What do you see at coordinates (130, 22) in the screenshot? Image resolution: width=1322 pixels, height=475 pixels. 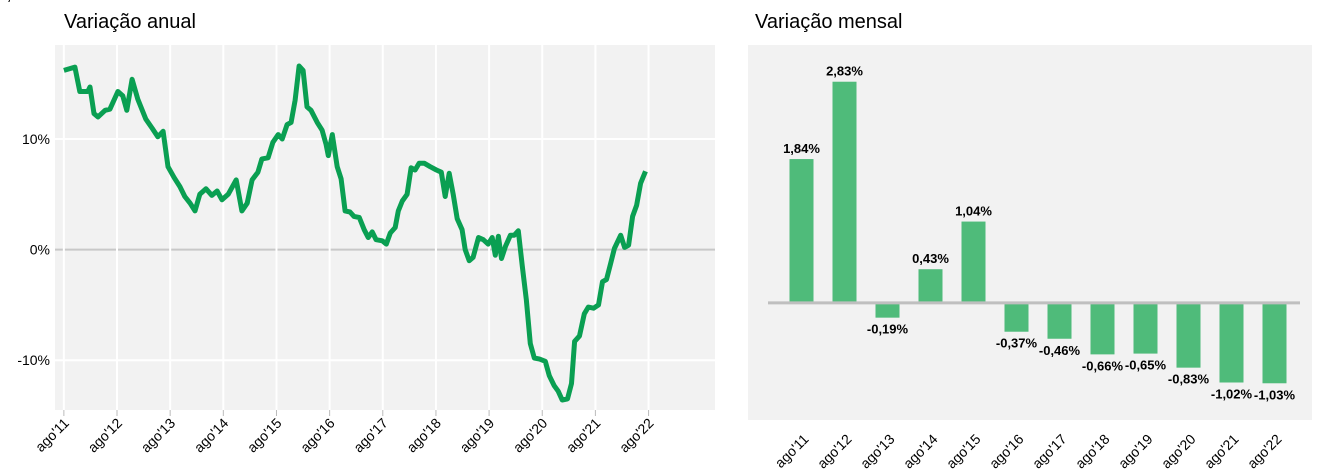 I see `chart-title: Variação anual` at bounding box center [130, 22].